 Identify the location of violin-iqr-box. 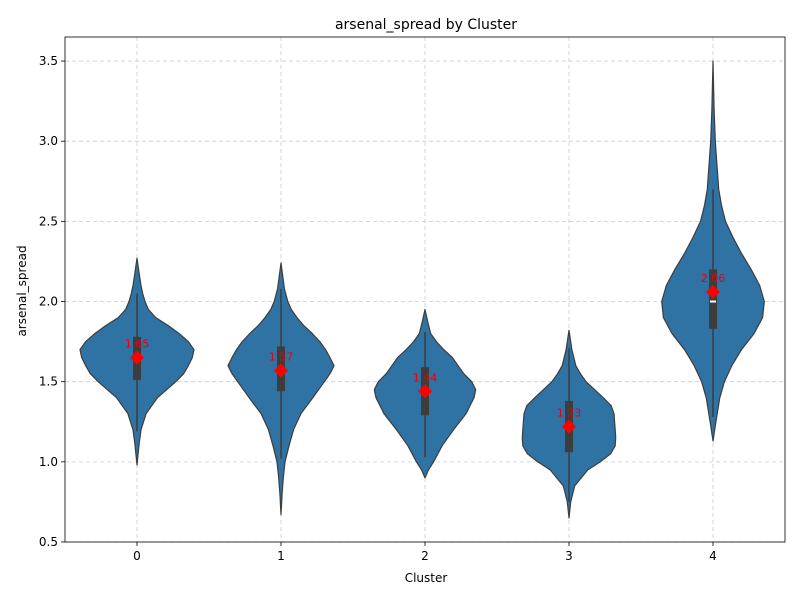
(713, 299).